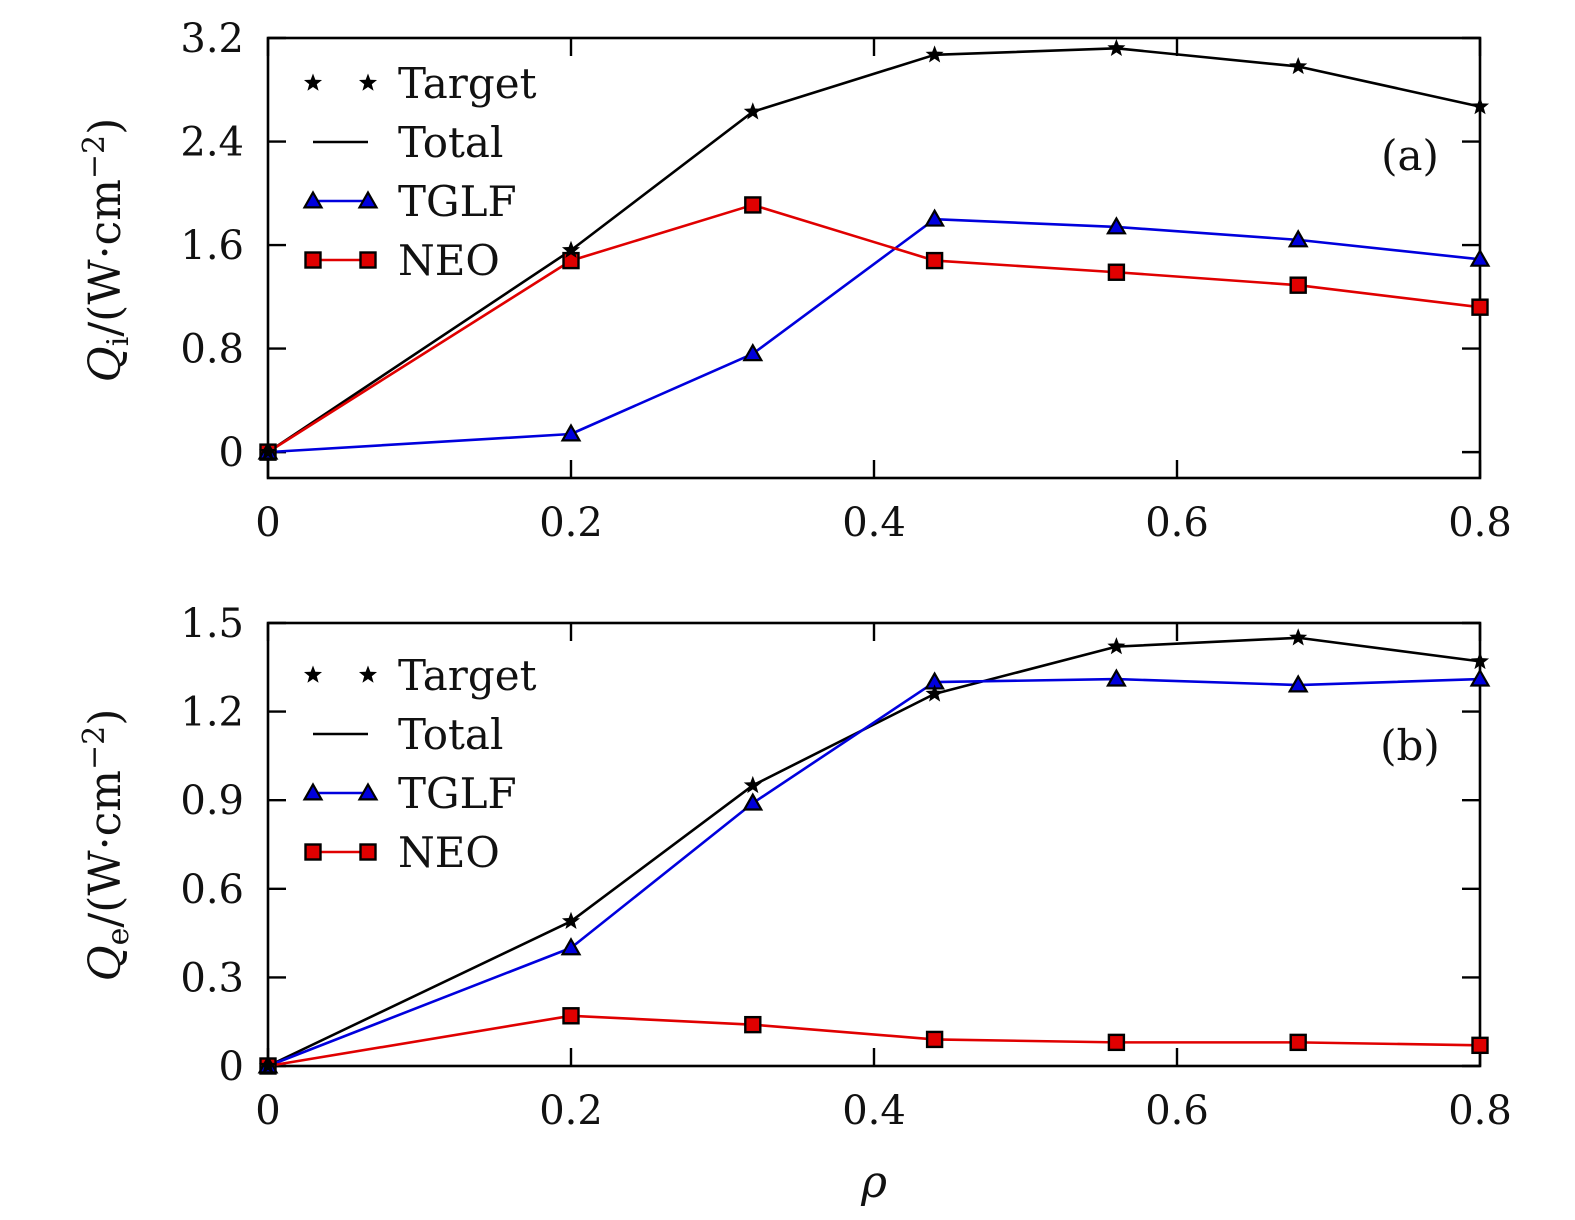  I want to click on panel-tag: (a), so click(1410, 155).